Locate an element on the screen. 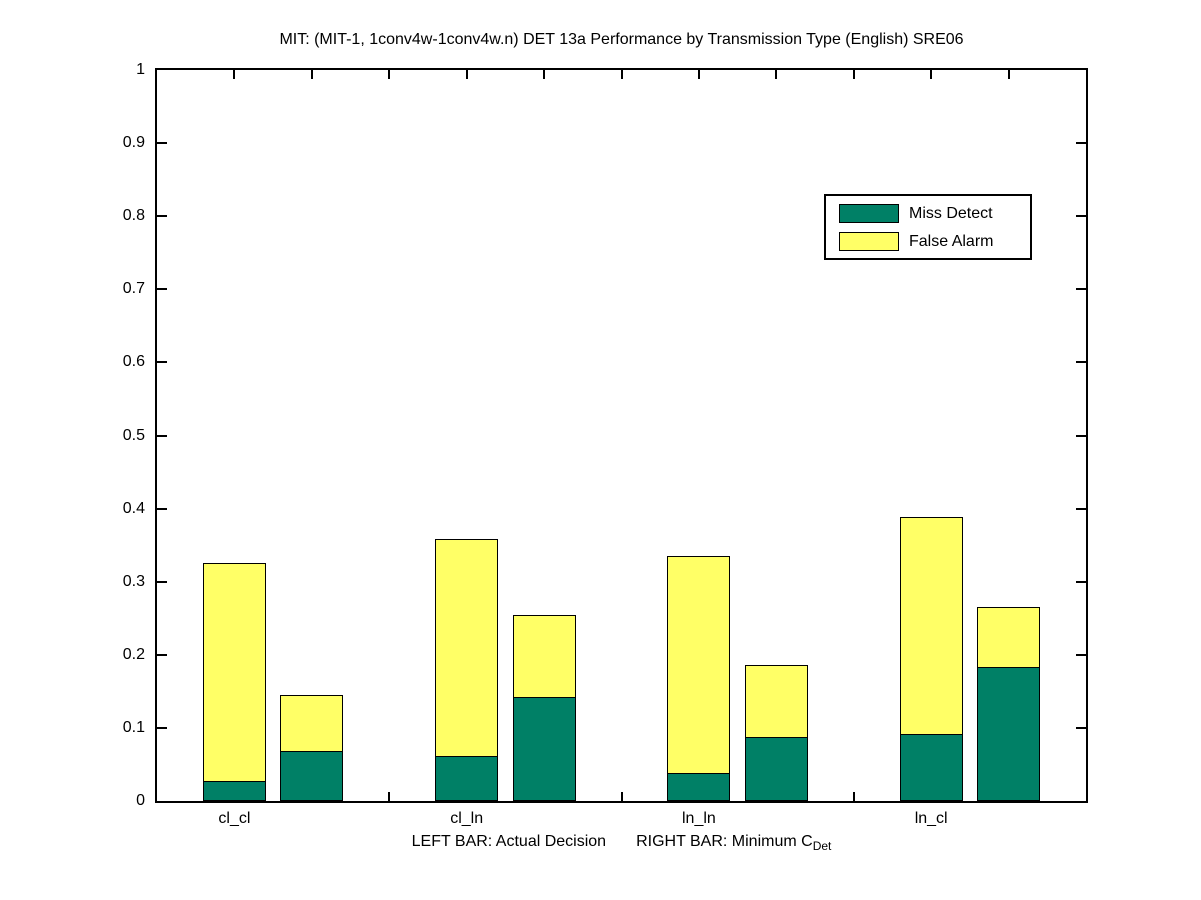 This screenshot has width=1201, height=900. bar-false-alarm-minimum-cl_cl is located at coordinates (312, 723).